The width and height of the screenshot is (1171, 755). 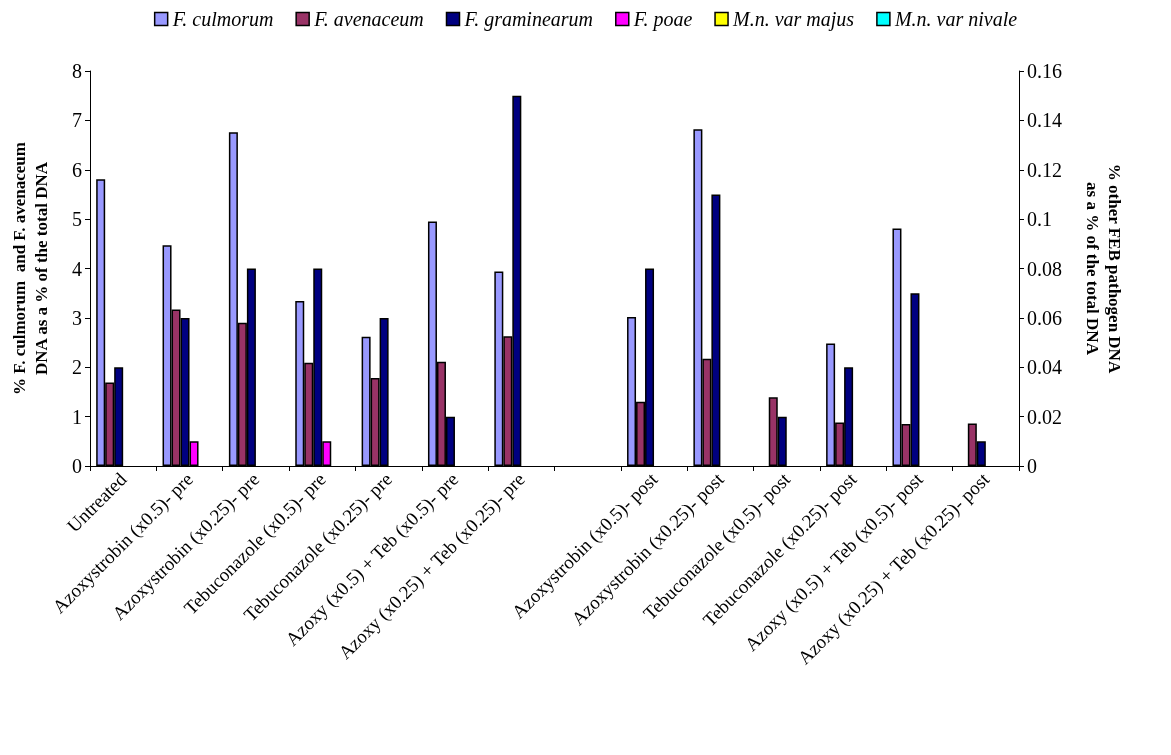 What do you see at coordinates (77, 317) in the screenshot?
I see `y-tick-label: 3` at bounding box center [77, 317].